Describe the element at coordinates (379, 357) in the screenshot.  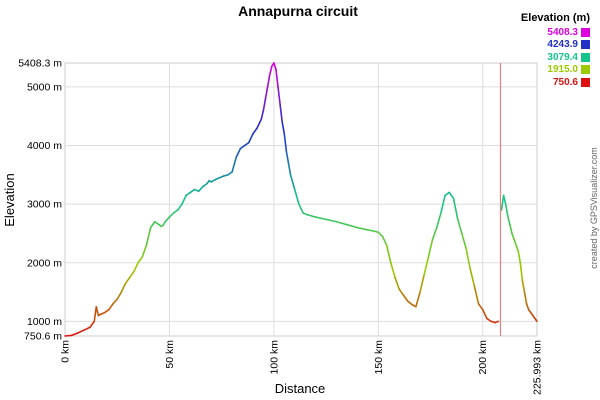
I see `x-tick-label: 150 km` at that location.